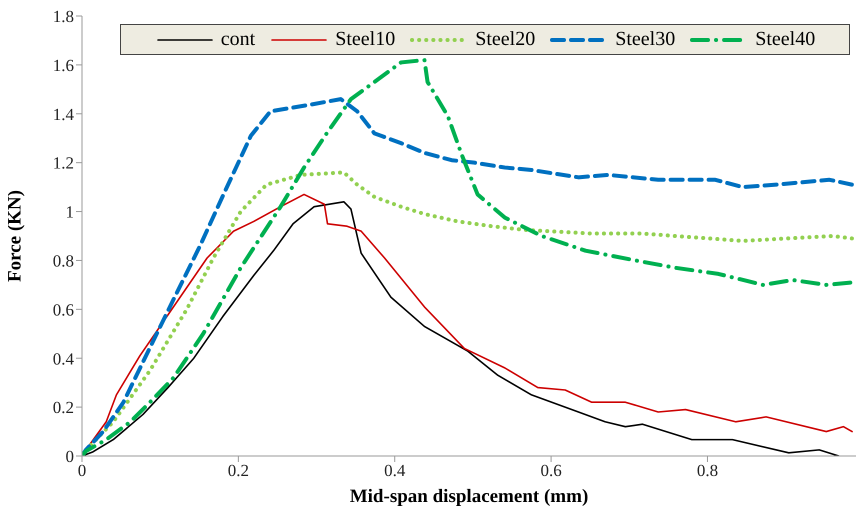  What do you see at coordinates (63, 260) in the screenshot?
I see `y-tick-label: 0.8` at bounding box center [63, 260].